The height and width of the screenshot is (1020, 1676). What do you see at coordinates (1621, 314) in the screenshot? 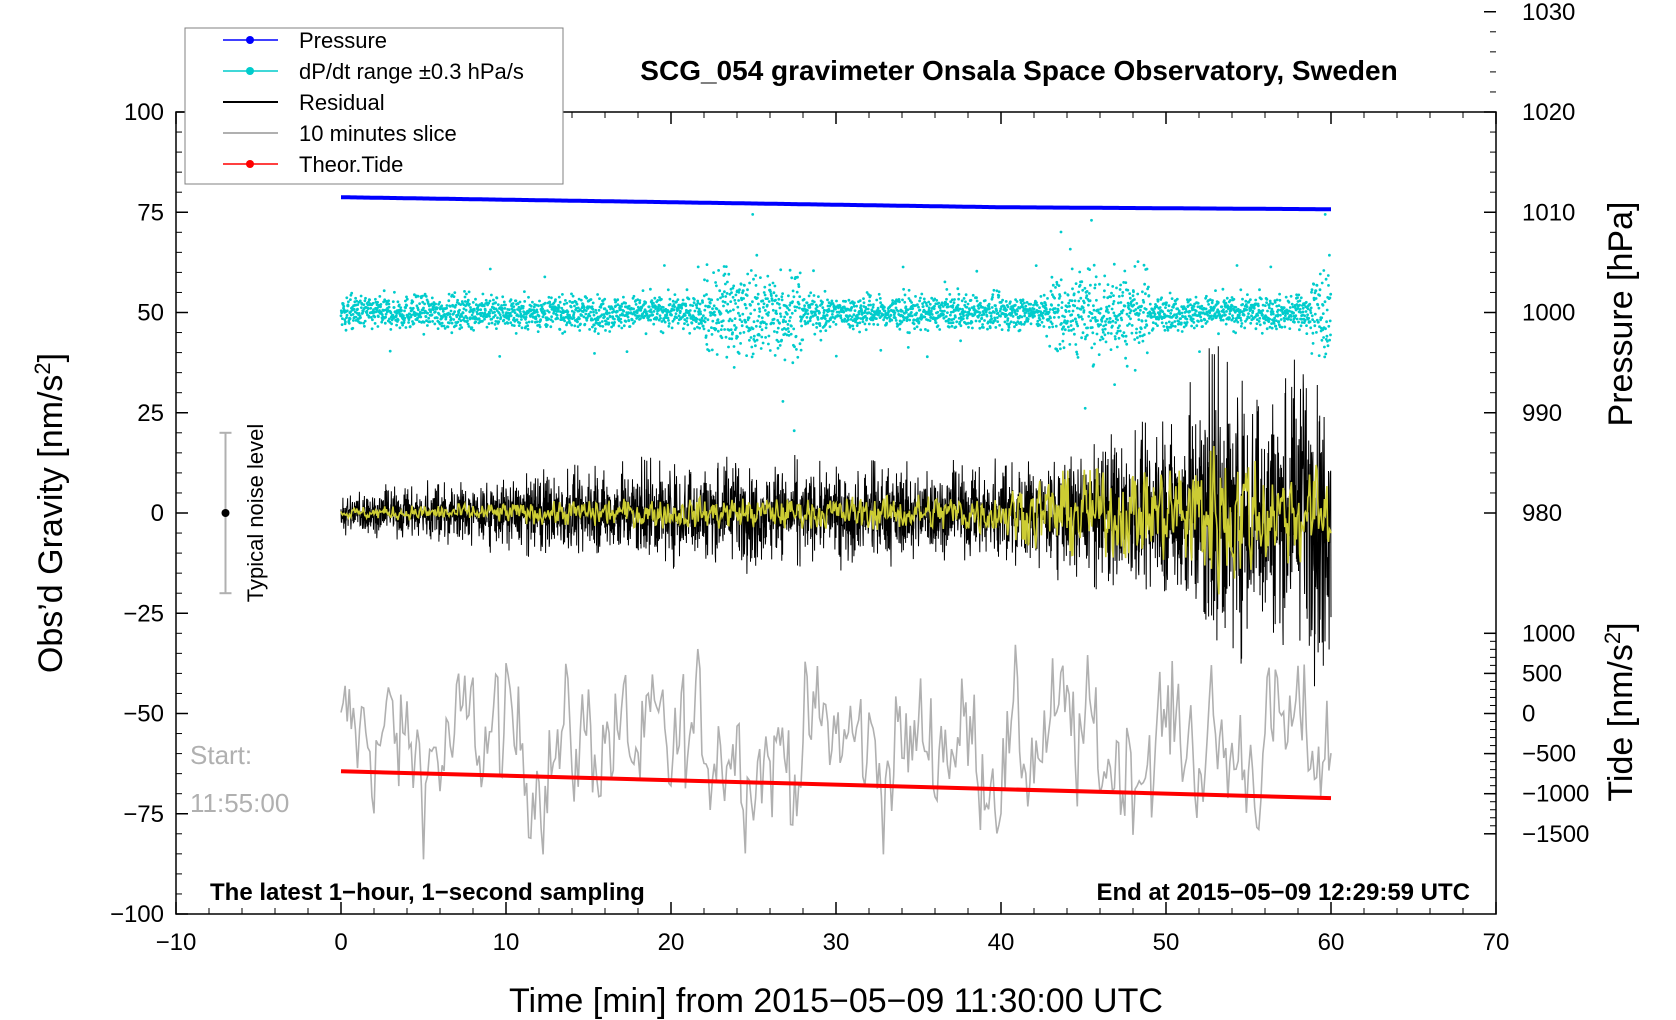
I see `y-axis-title-pressure: Pressure [hPa]` at bounding box center [1621, 314].